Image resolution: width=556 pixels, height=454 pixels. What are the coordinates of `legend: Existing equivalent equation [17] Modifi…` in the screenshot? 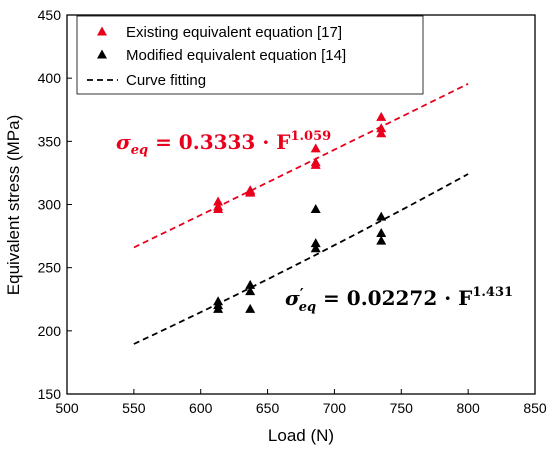 It's located at (250, 55).